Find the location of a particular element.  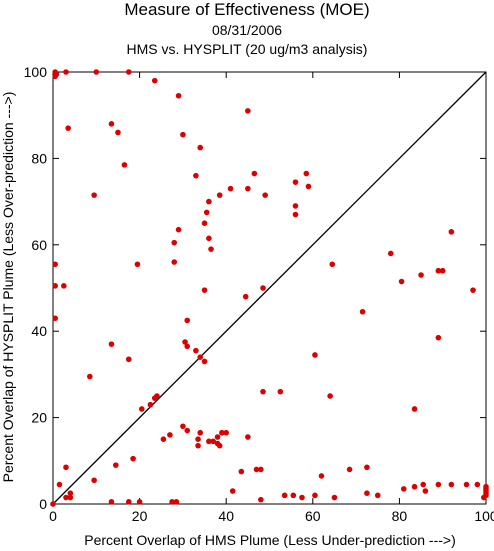

x-tick-label: 60 is located at coordinates (313, 516).